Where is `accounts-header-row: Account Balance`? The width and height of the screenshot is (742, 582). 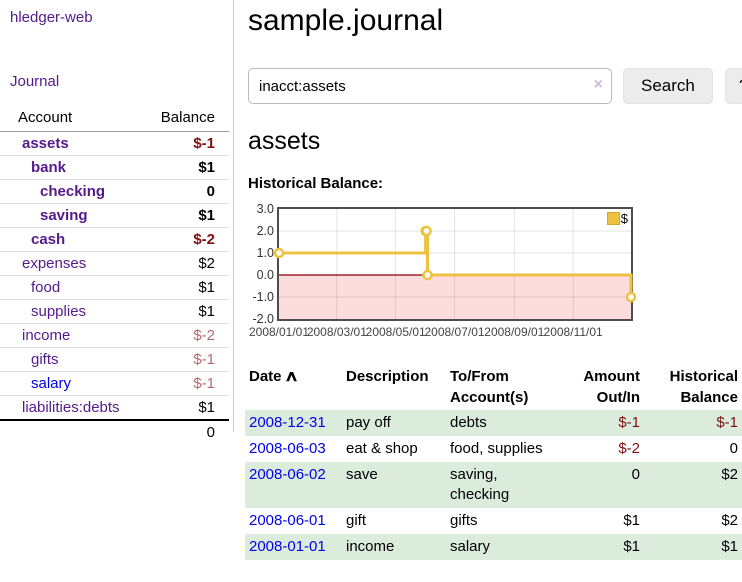
accounts-header-row: Account Balance is located at coordinates (114, 119).